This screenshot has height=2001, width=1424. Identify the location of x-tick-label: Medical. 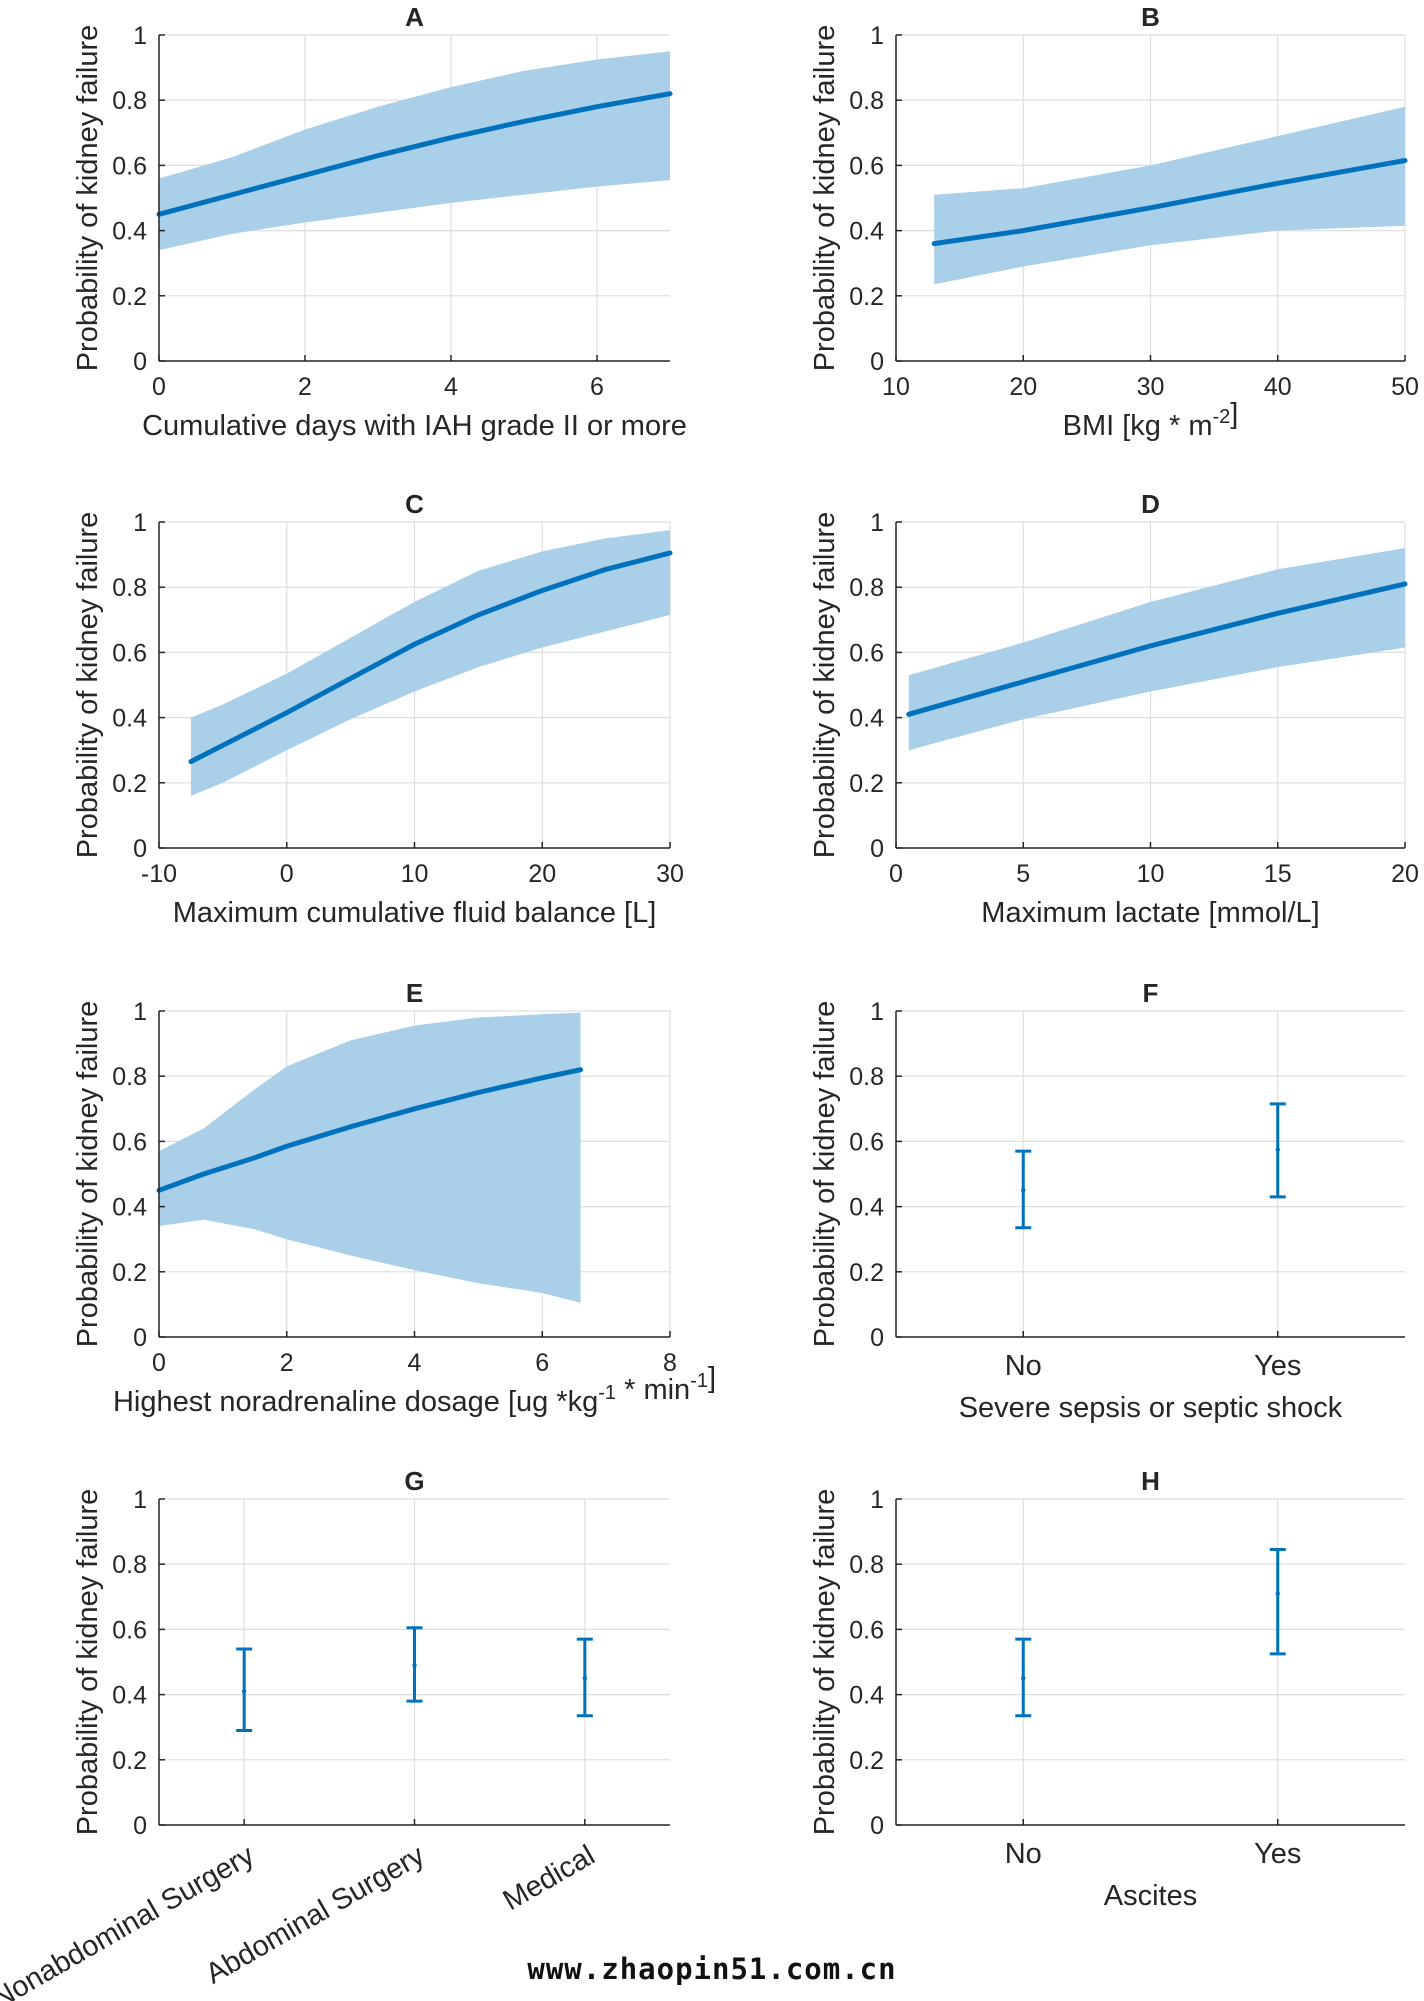
(549, 1878).